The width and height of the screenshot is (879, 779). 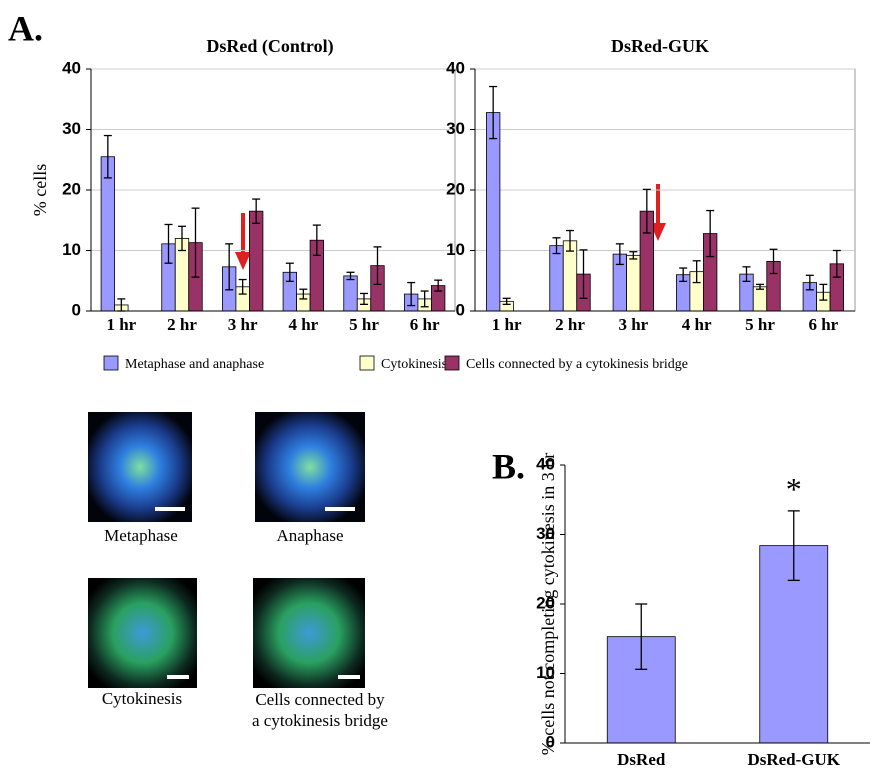 I want to click on chart-title: DsRed-GUK, so click(x=660, y=46).